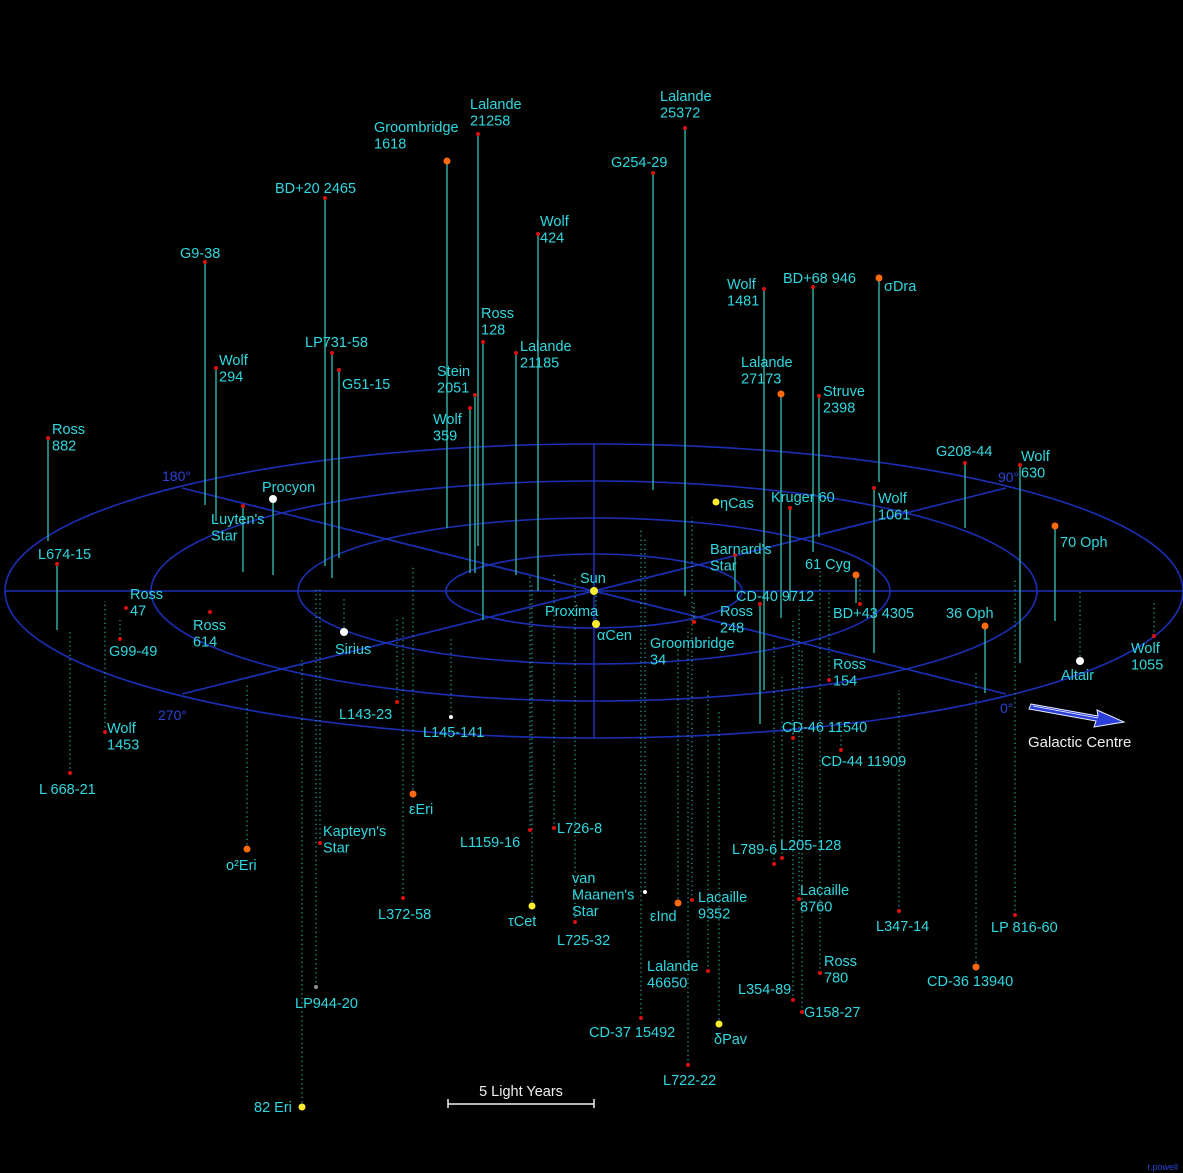  Describe the element at coordinates (879, 278) in the screenshot. I see `star-dra` at that location.